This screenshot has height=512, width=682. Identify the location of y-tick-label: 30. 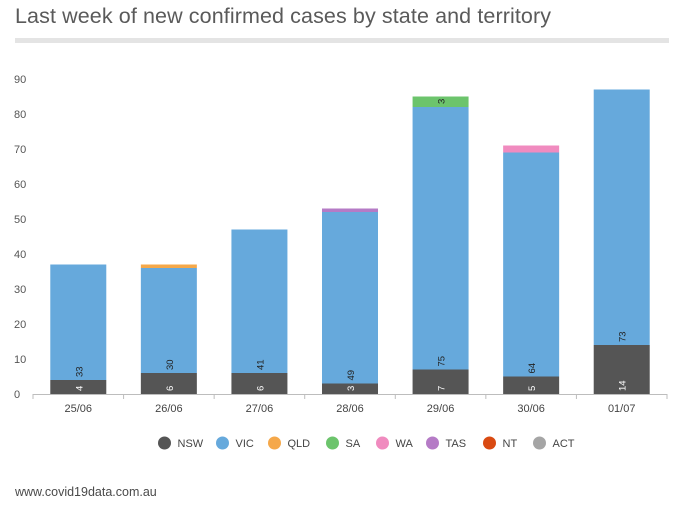
(20, 290).